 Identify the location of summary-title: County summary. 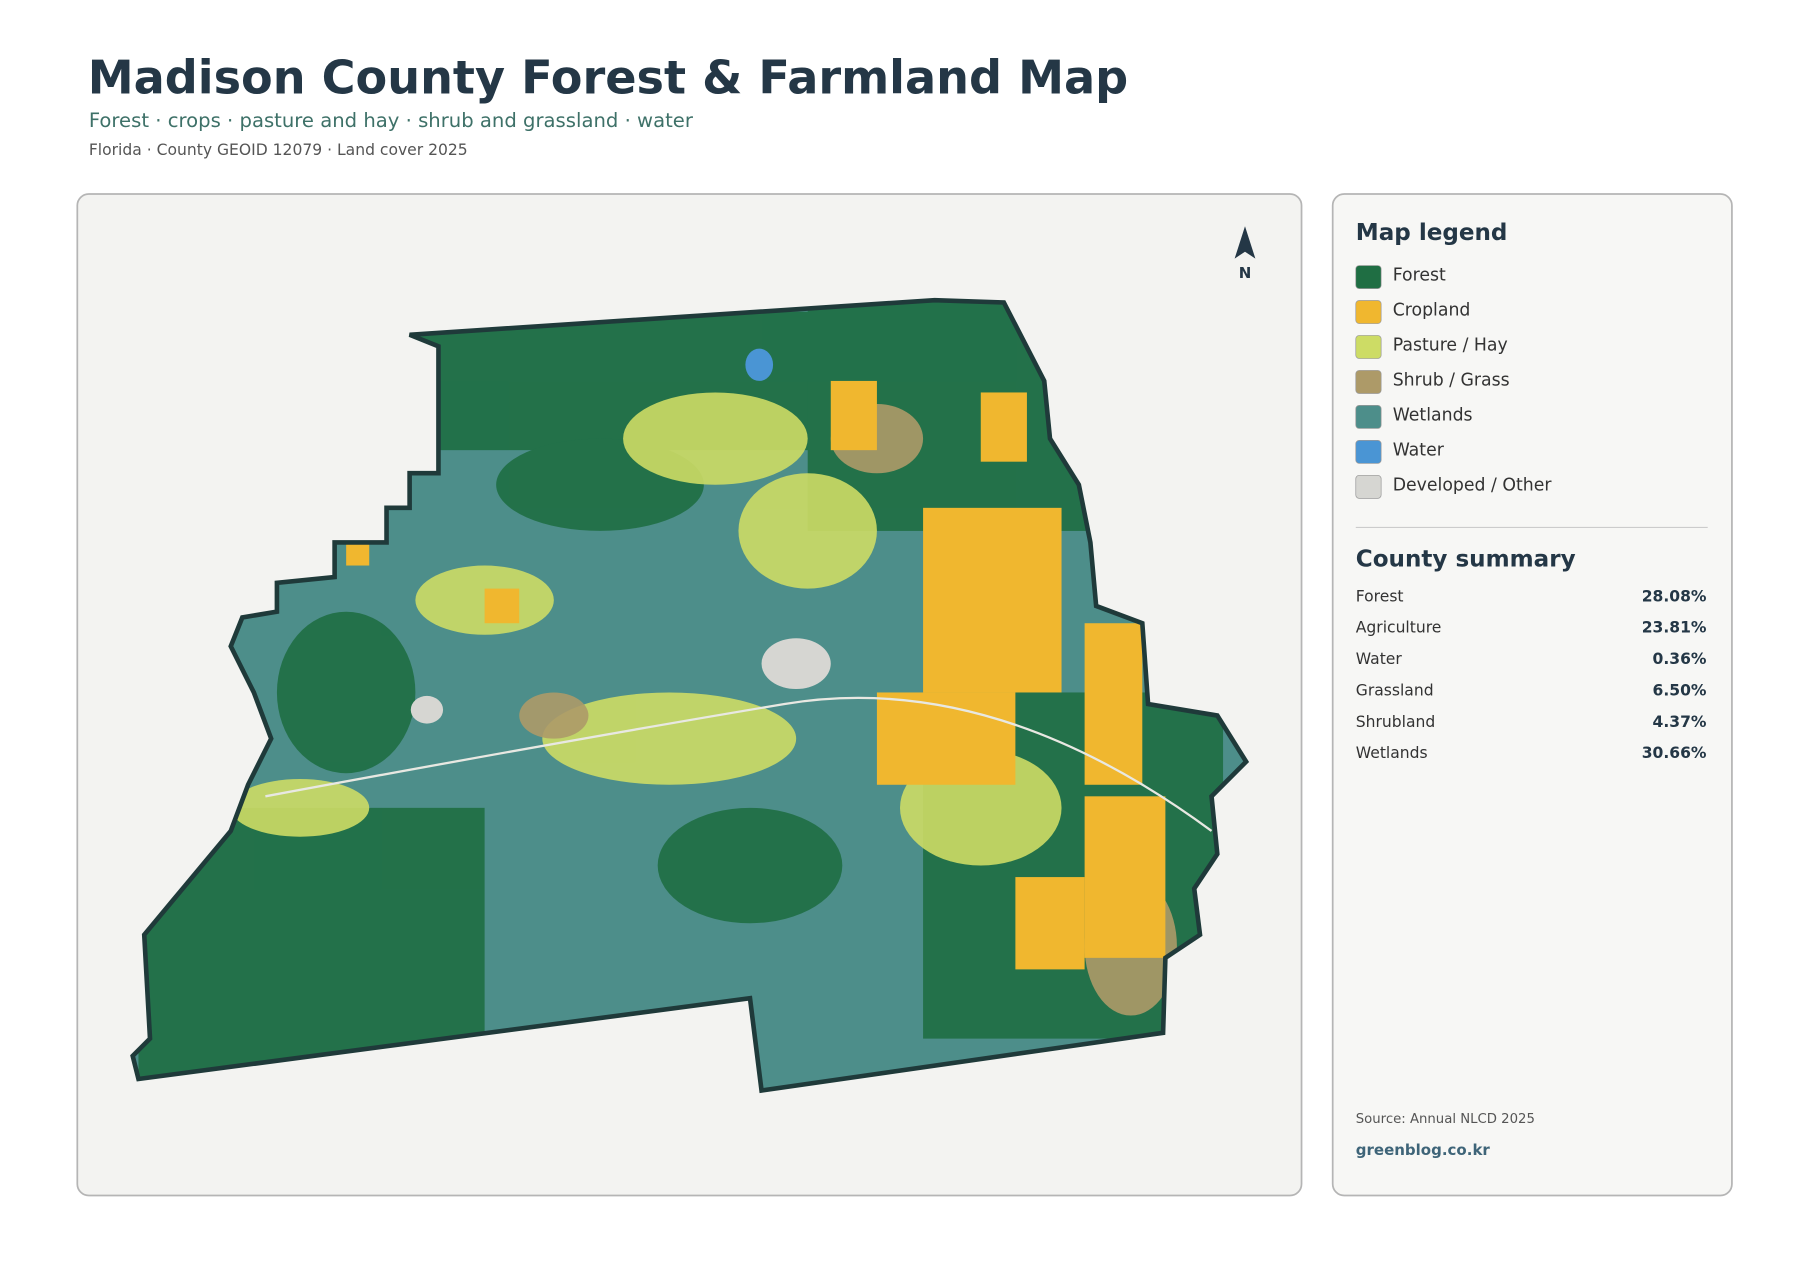
(1466, 560).